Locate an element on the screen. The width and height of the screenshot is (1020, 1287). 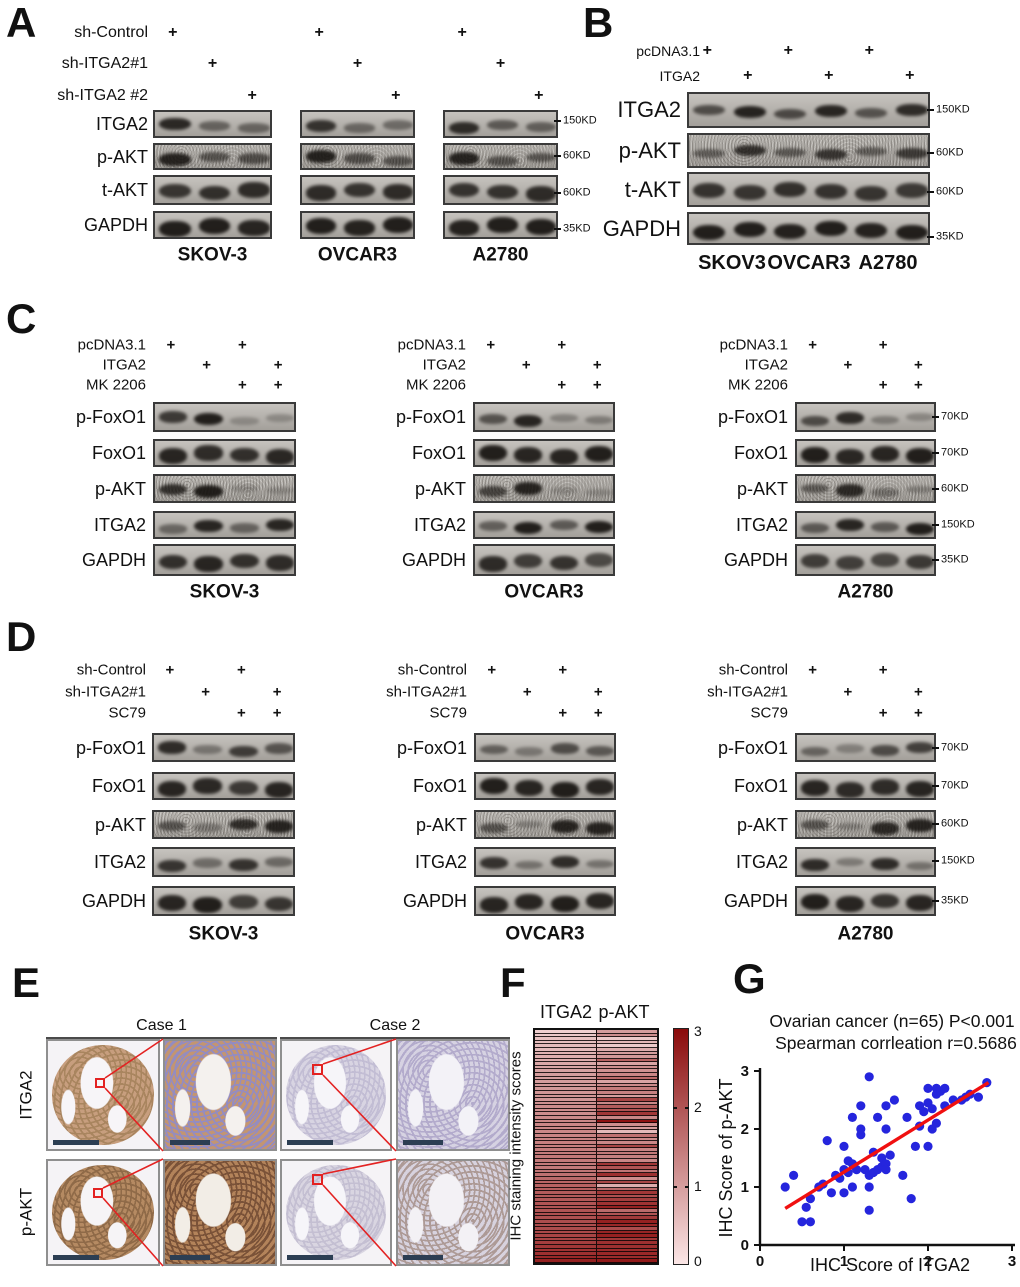
blot-C-p-FoxO1-group1 is located at coordinates (544, 417).